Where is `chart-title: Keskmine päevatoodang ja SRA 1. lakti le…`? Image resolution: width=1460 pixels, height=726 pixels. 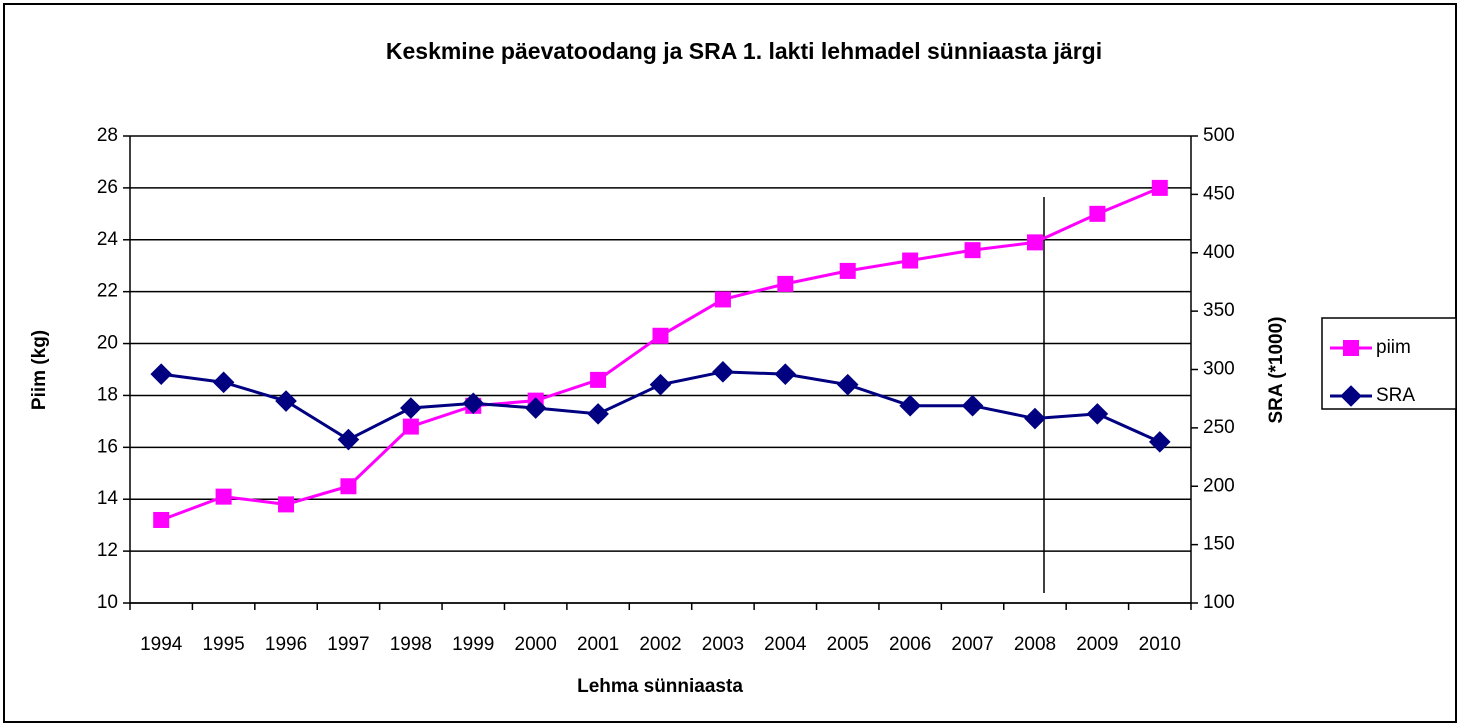
chart-title: Keskmine päevatoodang ja SRA 1. lakti le… is located at coordinates (744, 51).